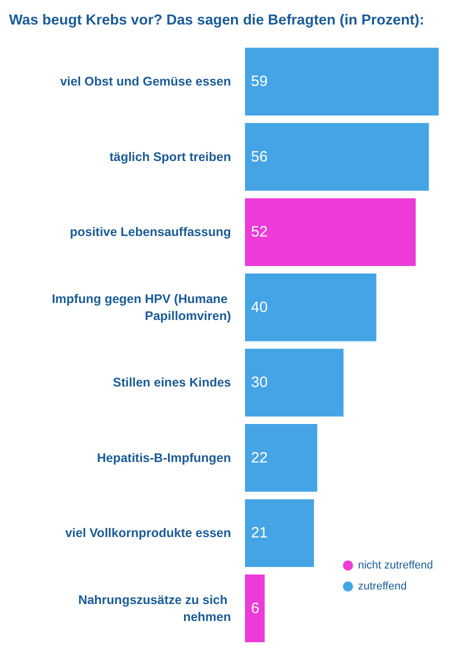 The height and width of the screenshot is (652, 468). What do you see at coordinates (259, 307) in the screenshot?
I see `data-label: 40` at bounding box center [259, 307].